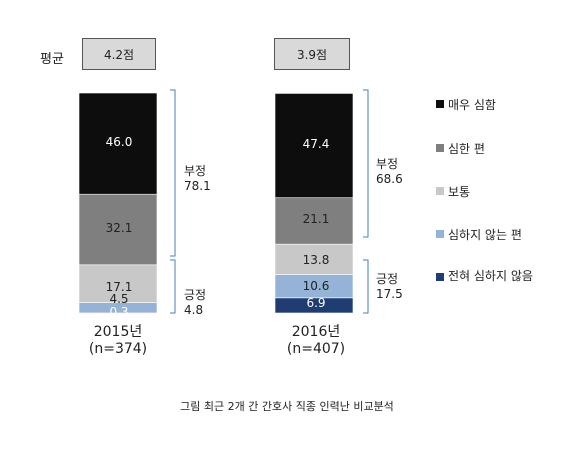 This screenshot has width=574, height=454. I want to click on group-label-2016-0: 부정 68.6, so click(389, 172).